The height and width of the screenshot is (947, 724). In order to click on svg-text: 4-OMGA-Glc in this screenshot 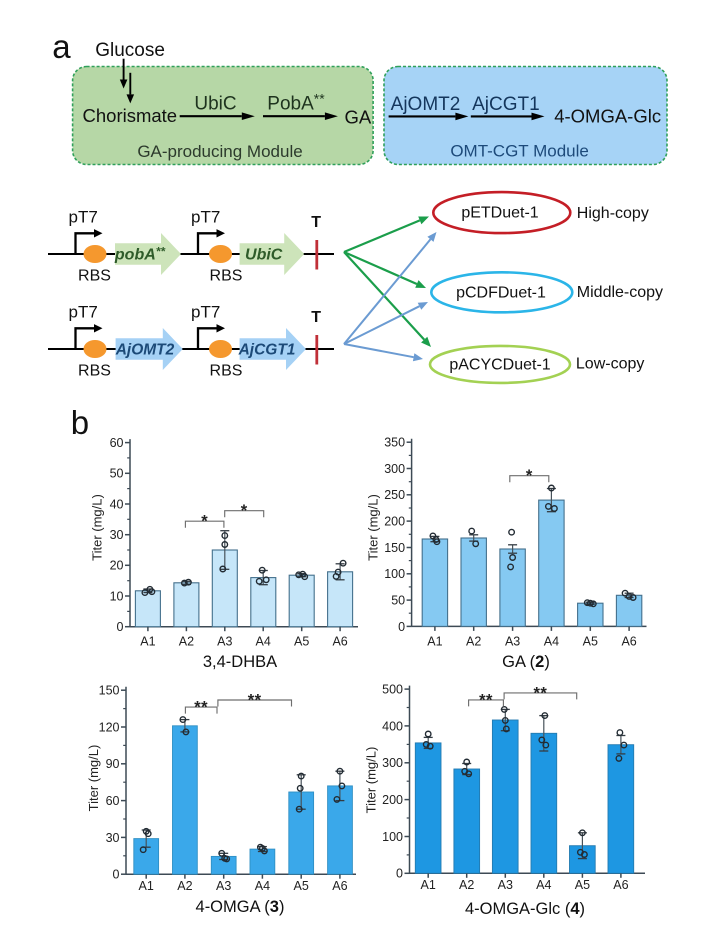, I will do `click(607, 116)`.